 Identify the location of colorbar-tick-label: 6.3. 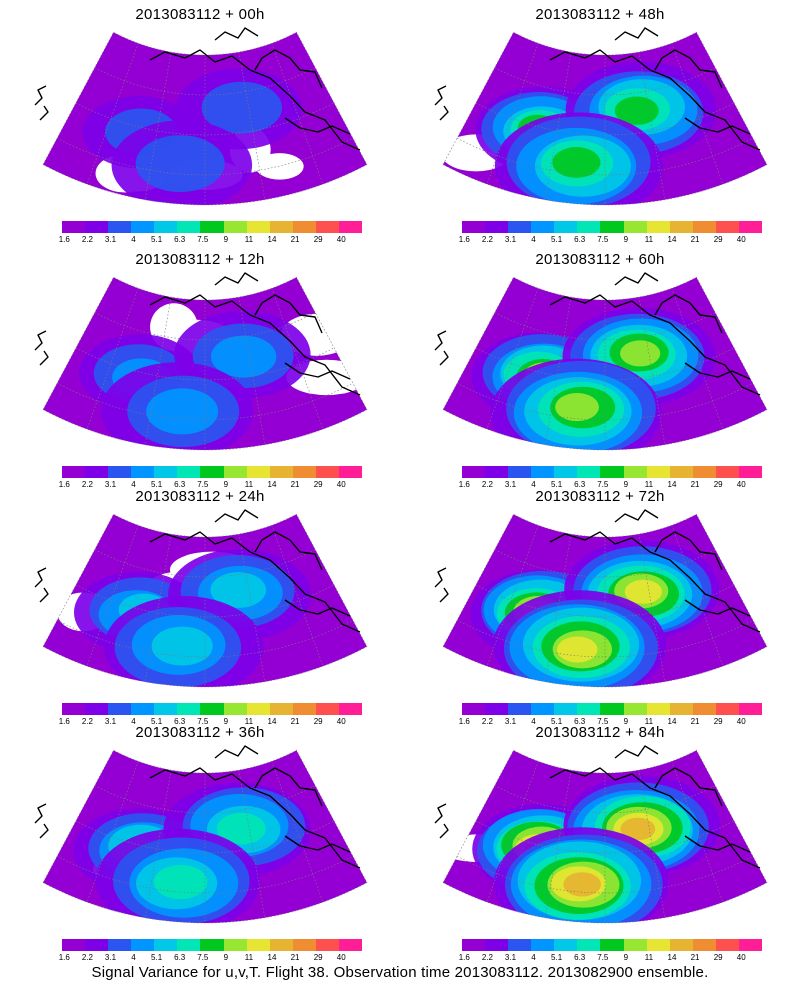
(180, 957).